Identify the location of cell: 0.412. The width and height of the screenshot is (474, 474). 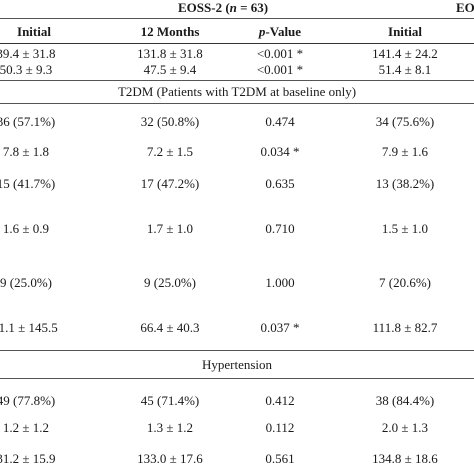
(280, 400).